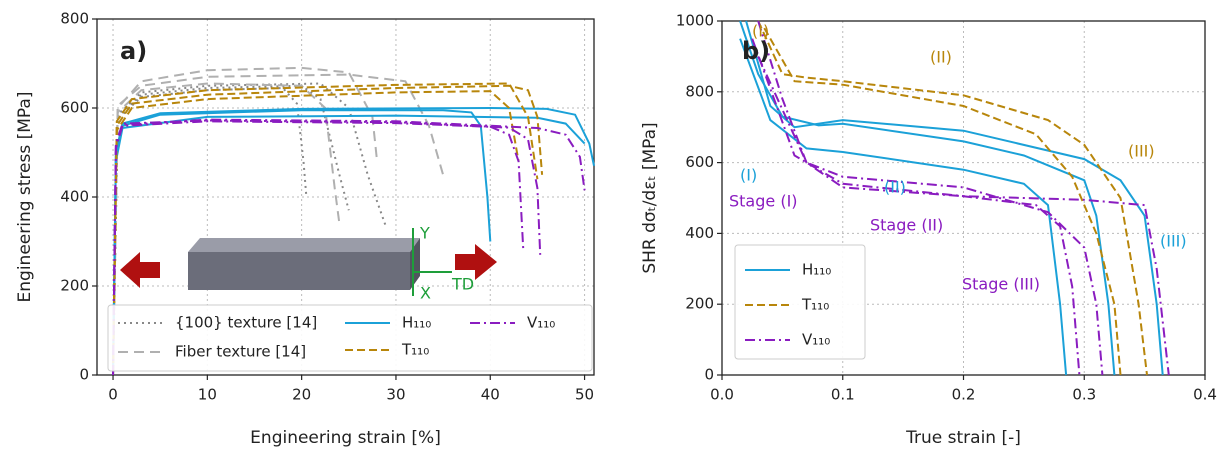  I want to click on legend-label: {100} texture [14], so click(246, 323).